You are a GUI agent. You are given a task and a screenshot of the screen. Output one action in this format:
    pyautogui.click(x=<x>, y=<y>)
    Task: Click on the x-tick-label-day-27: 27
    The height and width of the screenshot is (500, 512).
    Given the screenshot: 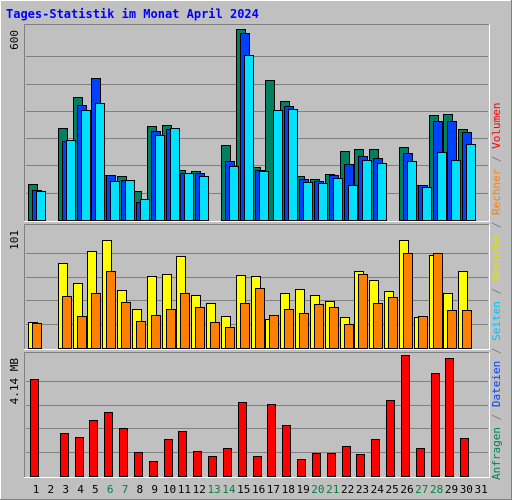 What is the action you would take?
    pyautogui.click(x=421, y=489)
    